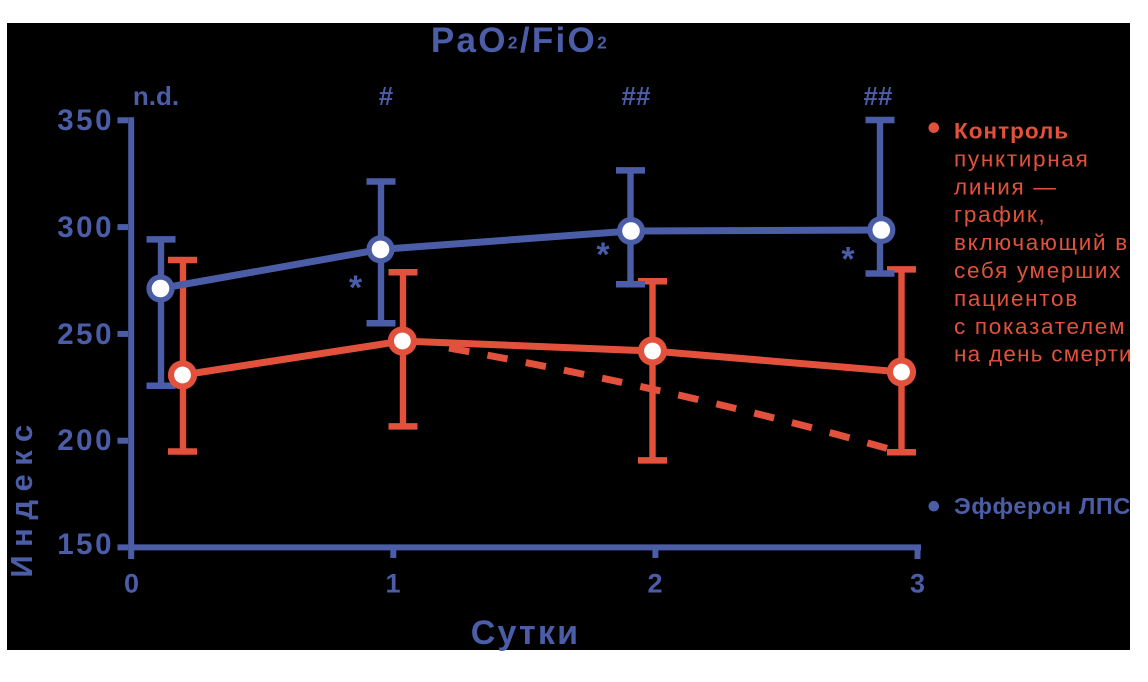 This screenshot has width=1148, height=682. I want to click on svg-text: график,, so click(1000, 214).